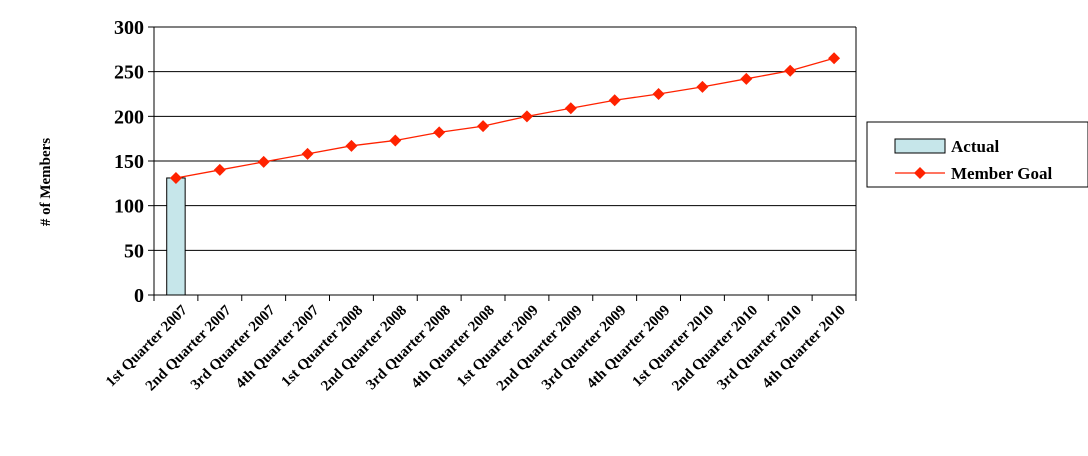 The width and height of the screenshot is (1088, 456). What do you see at coordinates (975, 146) in the screenshot?
I see `legend-label-actual: Actual` at bounding box center [975, 146].